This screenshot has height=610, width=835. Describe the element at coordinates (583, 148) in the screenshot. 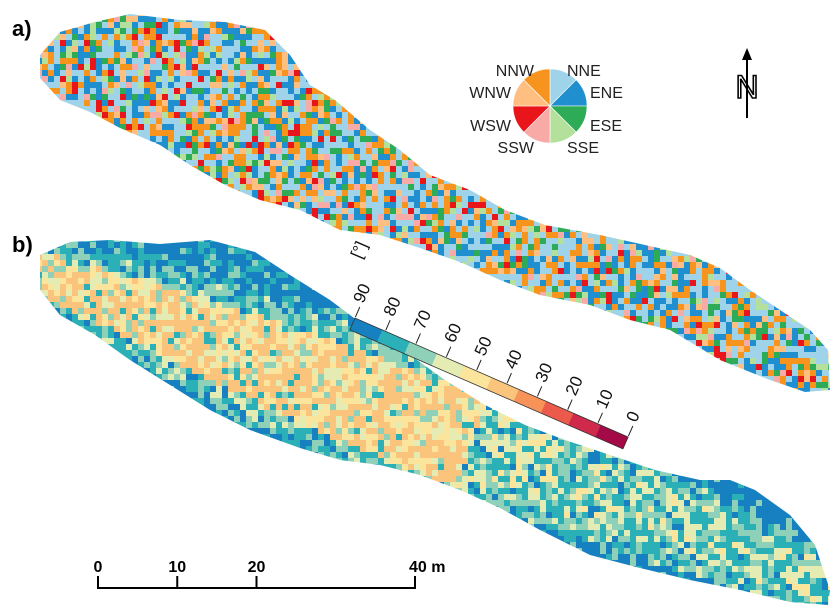

I see `aspect-label-sse: SSE` at that location.